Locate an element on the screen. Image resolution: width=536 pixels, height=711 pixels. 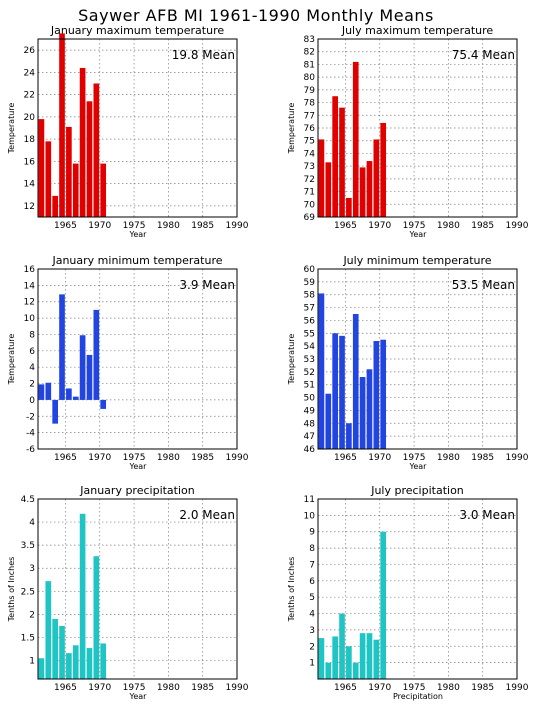
y-tick-label: 47 is located at coordinates (309, 437).